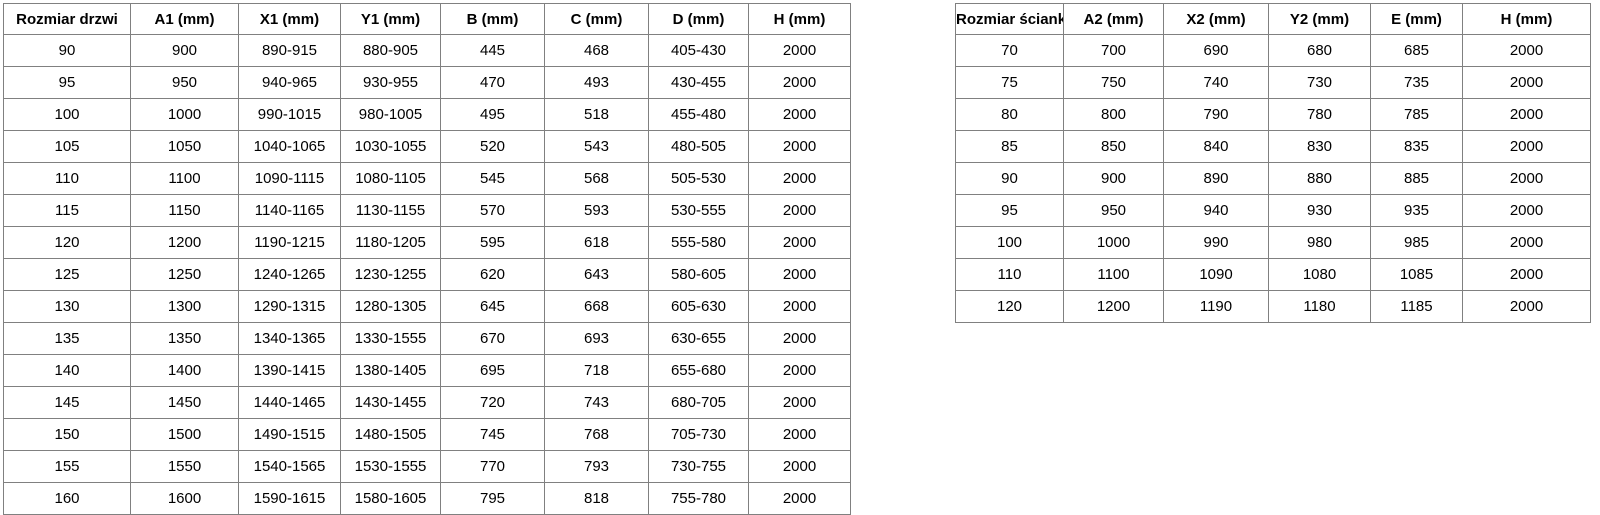 The height and width of the screenshot is (515, 1600). I want to click on table-row: 95 950 940 930 935 2000, so click(1273, 210).